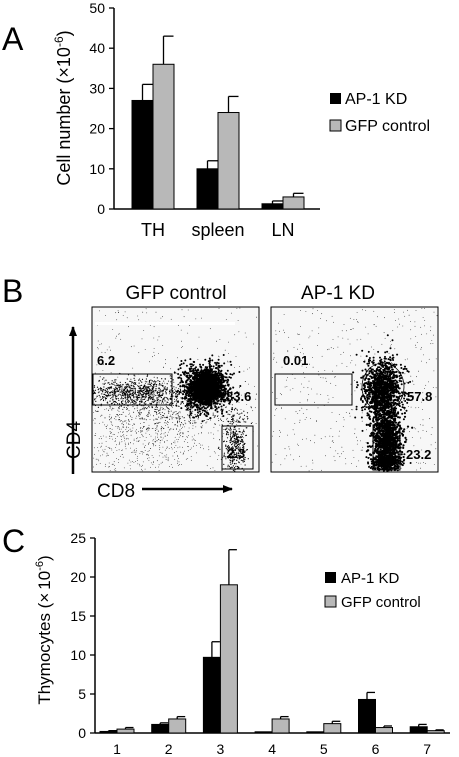  What do you see at coordinates (97, 88) in the screenshot?
I see `y-tick-label: 30` at bounding box center [97, 88].